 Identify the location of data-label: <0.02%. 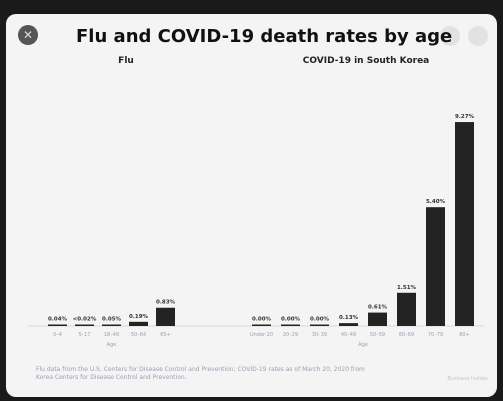
(85, 320).